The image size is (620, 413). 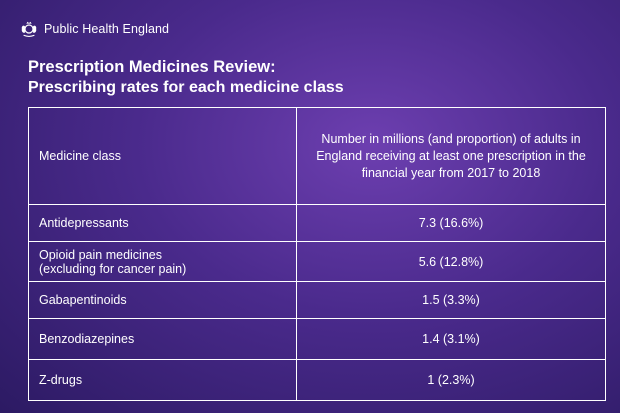 I want to click on value-cell: 5.6 (12.8%), so click(x=451, y=261).